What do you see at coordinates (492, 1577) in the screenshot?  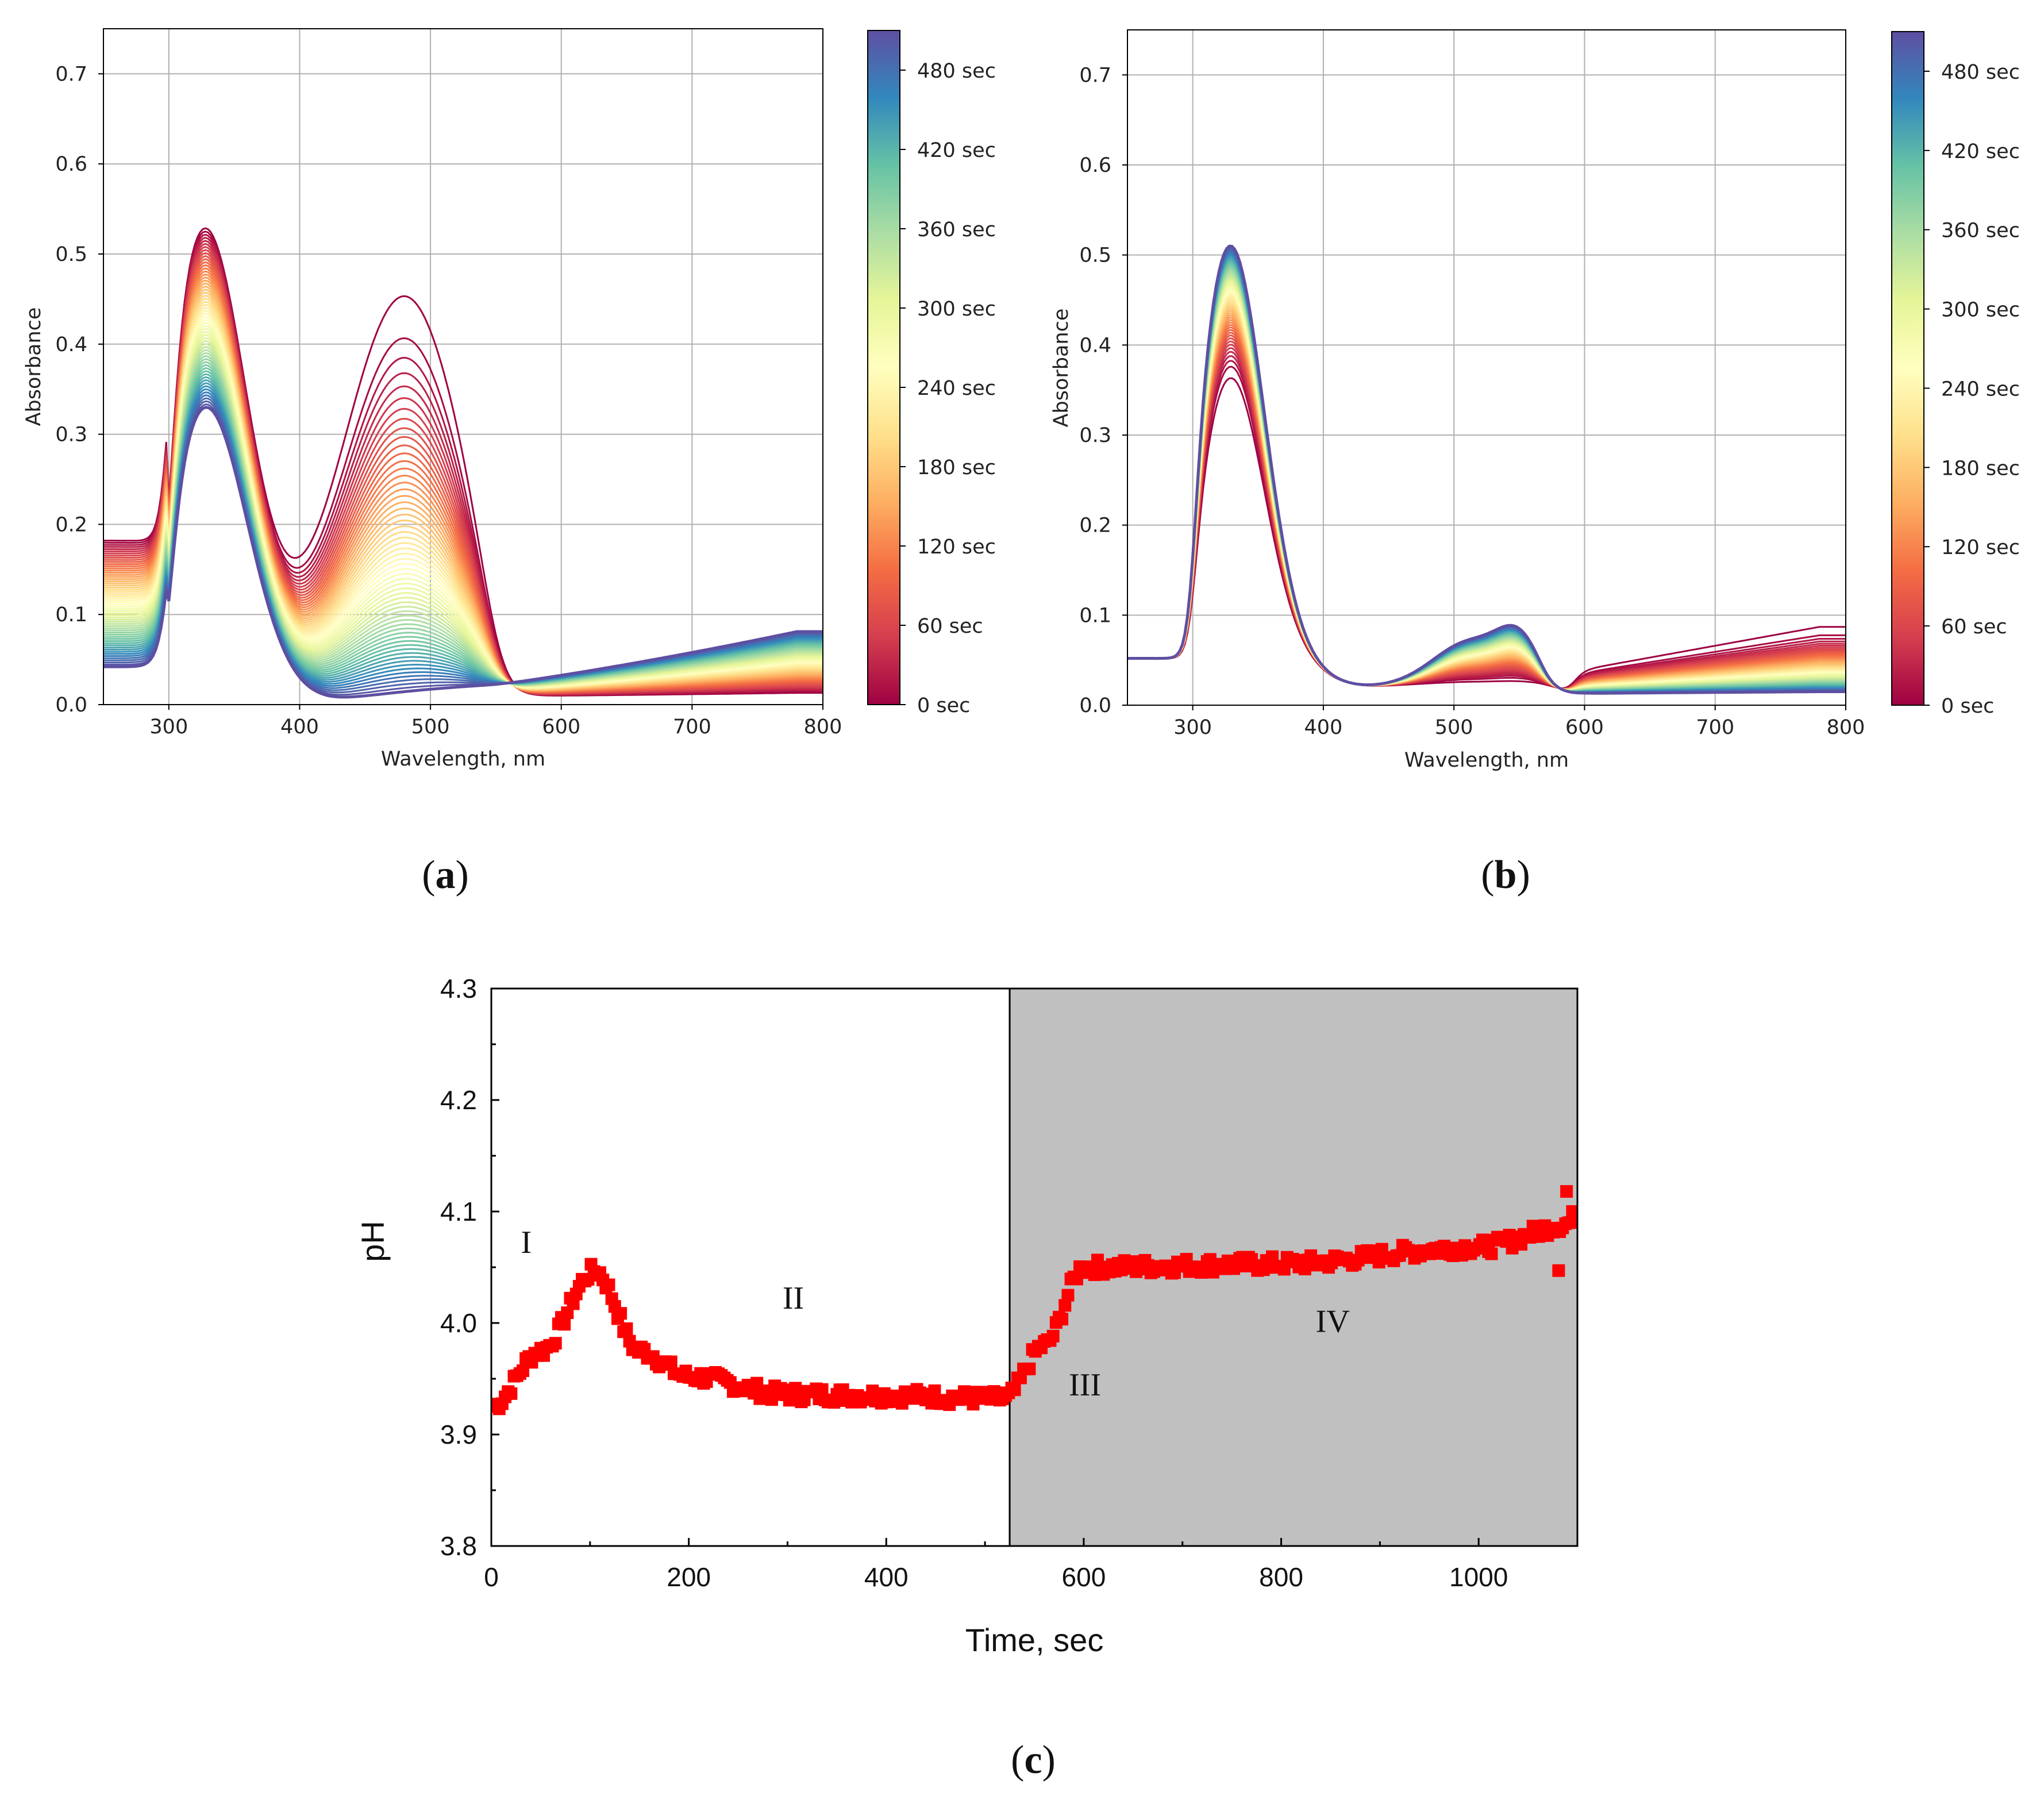 I see `x-tick-label: 0` at bounding box center [492, 1577].